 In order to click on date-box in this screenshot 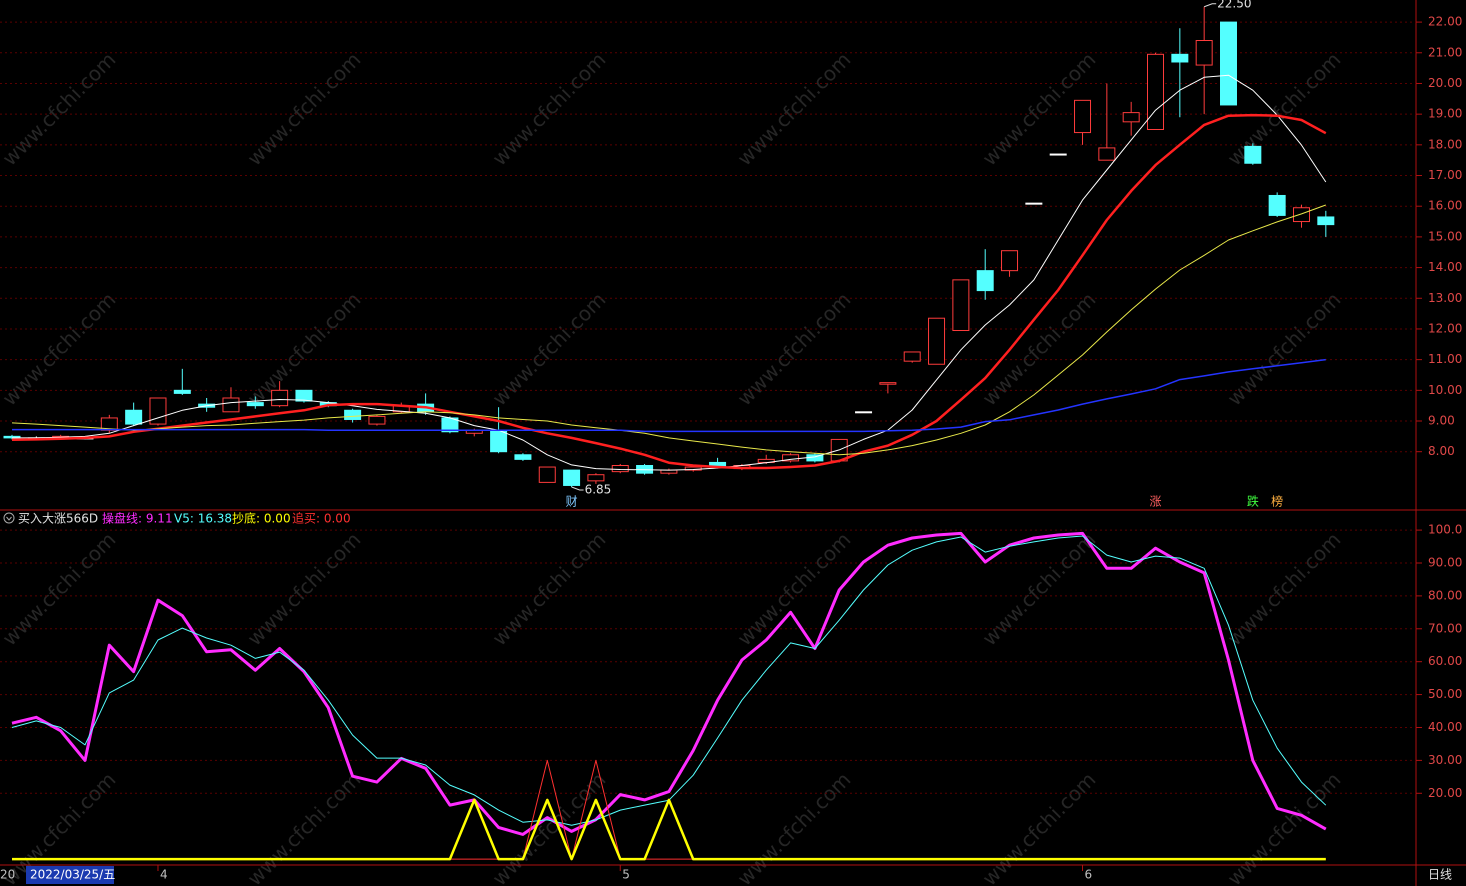, I will do `click(70, 875)`.